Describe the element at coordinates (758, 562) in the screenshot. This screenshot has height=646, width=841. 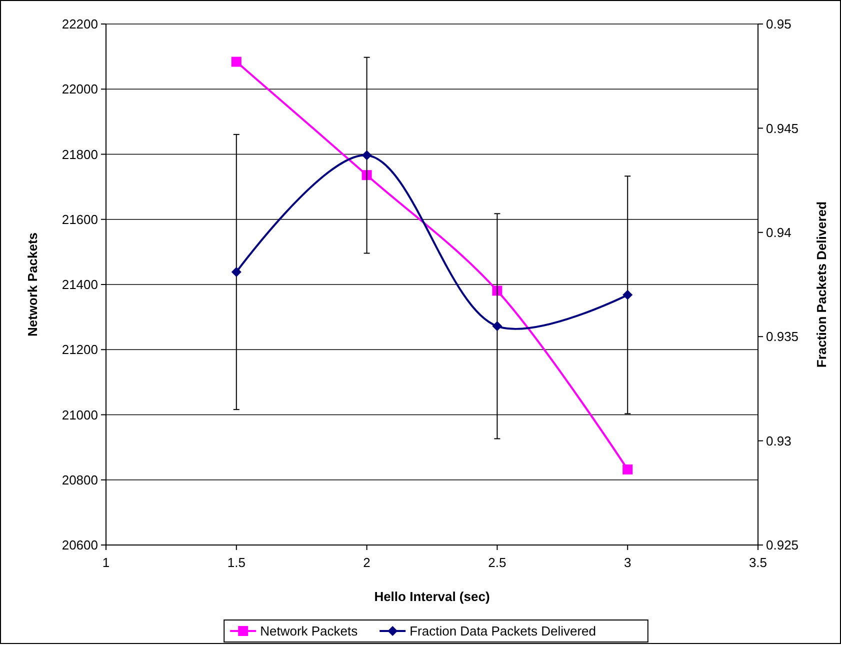
I see `x-tick-label: 3.5` at that location.